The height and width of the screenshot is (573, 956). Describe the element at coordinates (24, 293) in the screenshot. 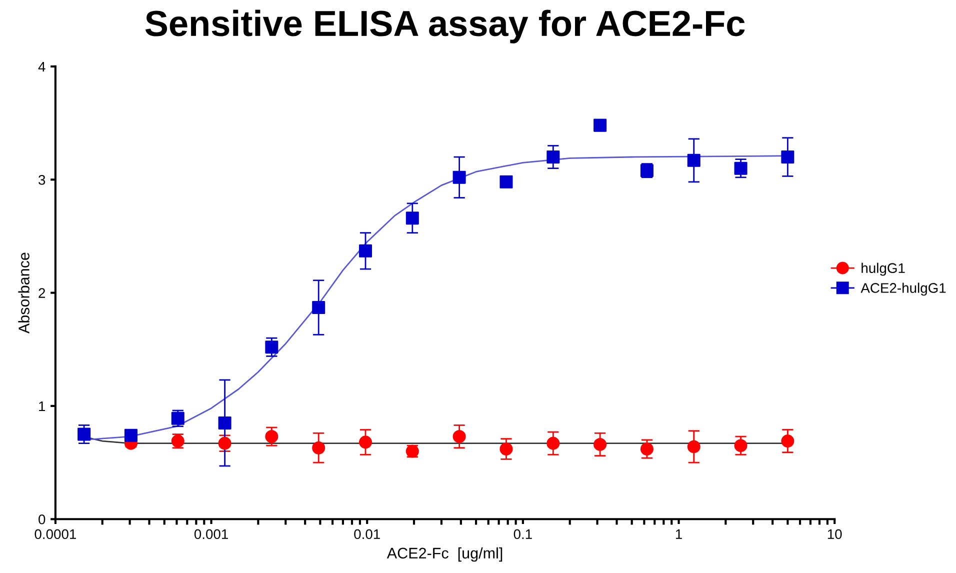

I see `y-axis-title: Absorbance` at that location.